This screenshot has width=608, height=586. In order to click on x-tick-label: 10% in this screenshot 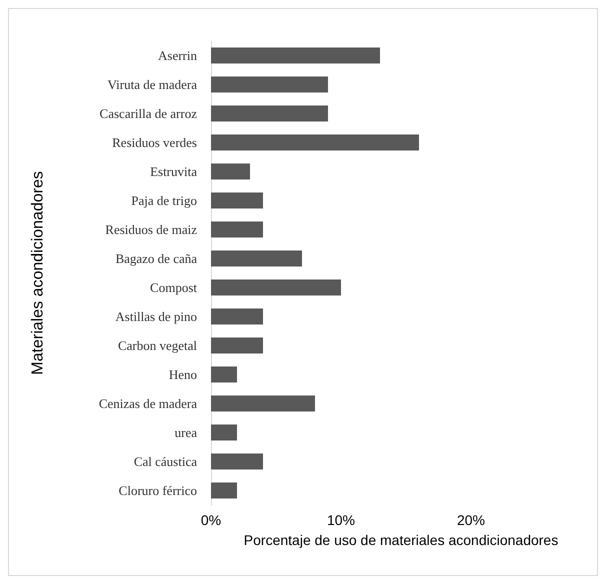, I will do `click(341, 520)`.